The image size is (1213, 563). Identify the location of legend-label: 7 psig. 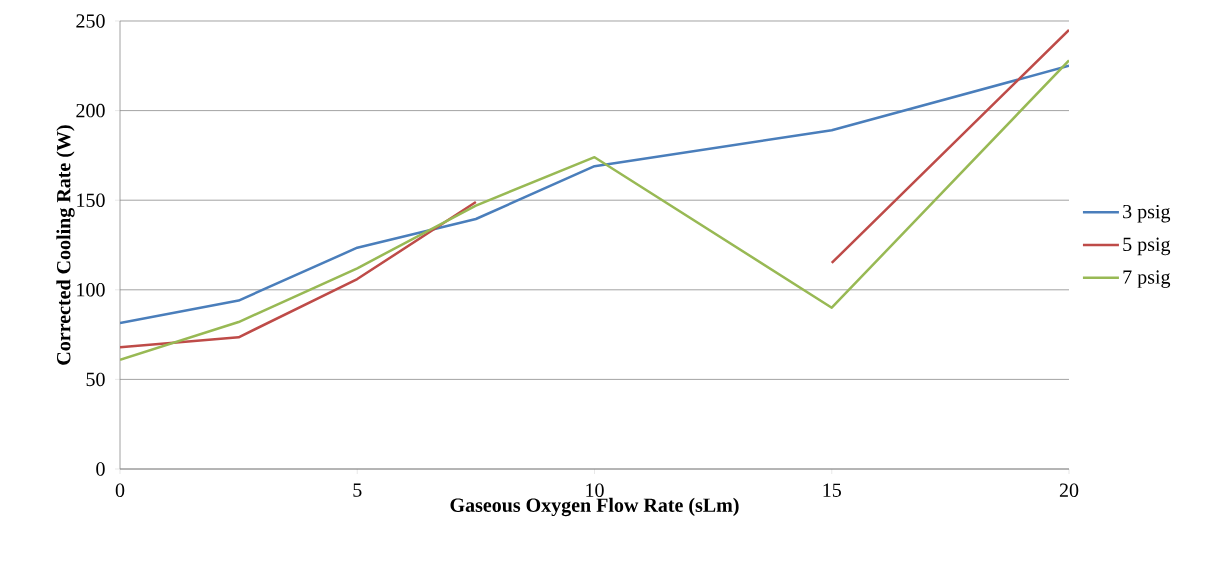
(1147, 279).